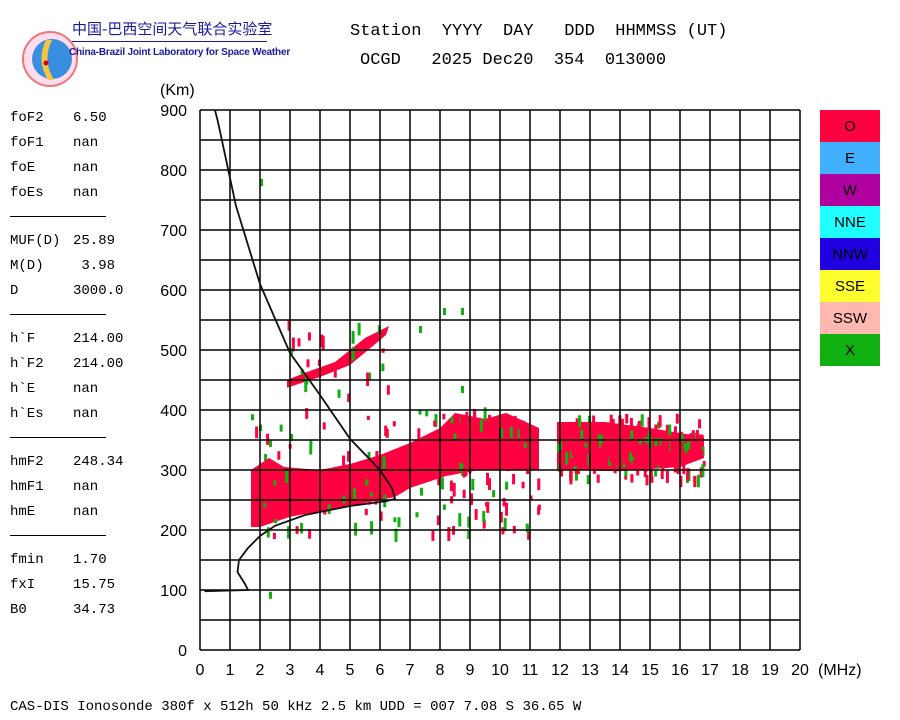 This screenshot has height=720, width=900. Describe the element at coordinates (98, 462) in the screenshot. I see `param-value: 248.34` at that location.